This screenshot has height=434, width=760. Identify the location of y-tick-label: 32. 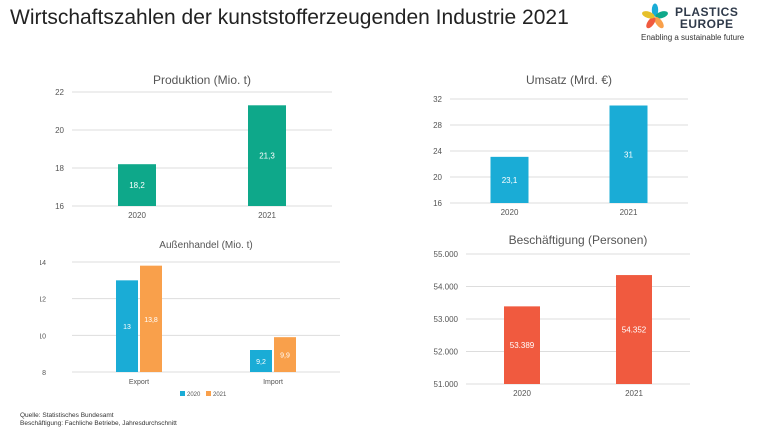
(437, 99).